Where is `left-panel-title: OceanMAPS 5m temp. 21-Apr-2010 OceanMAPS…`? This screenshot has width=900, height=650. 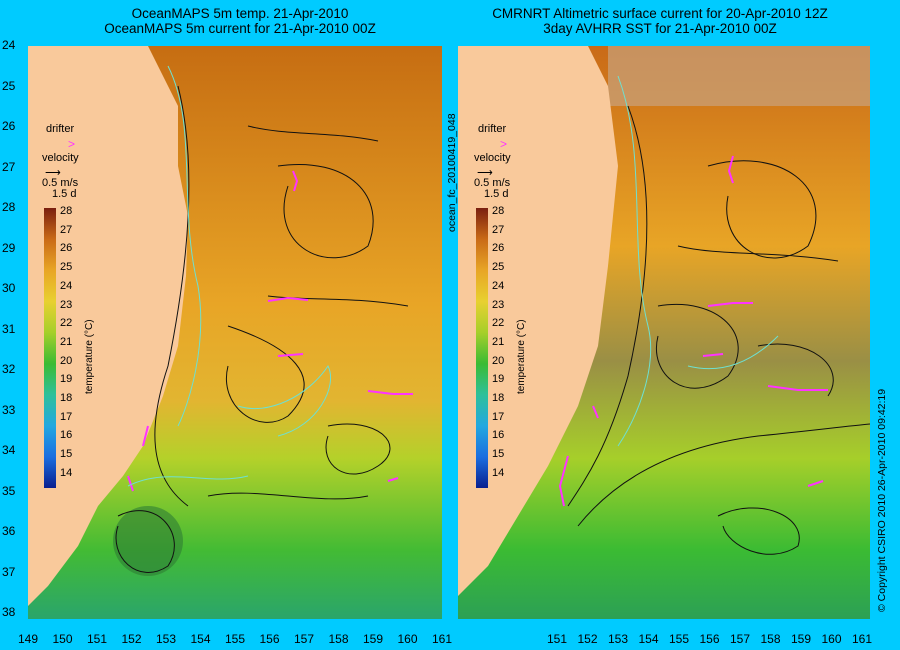 left-panel-title: OceanMAPS 5m temp. 21-Apr-2010 OceanMAPS… is located at coordinates (240, 21).